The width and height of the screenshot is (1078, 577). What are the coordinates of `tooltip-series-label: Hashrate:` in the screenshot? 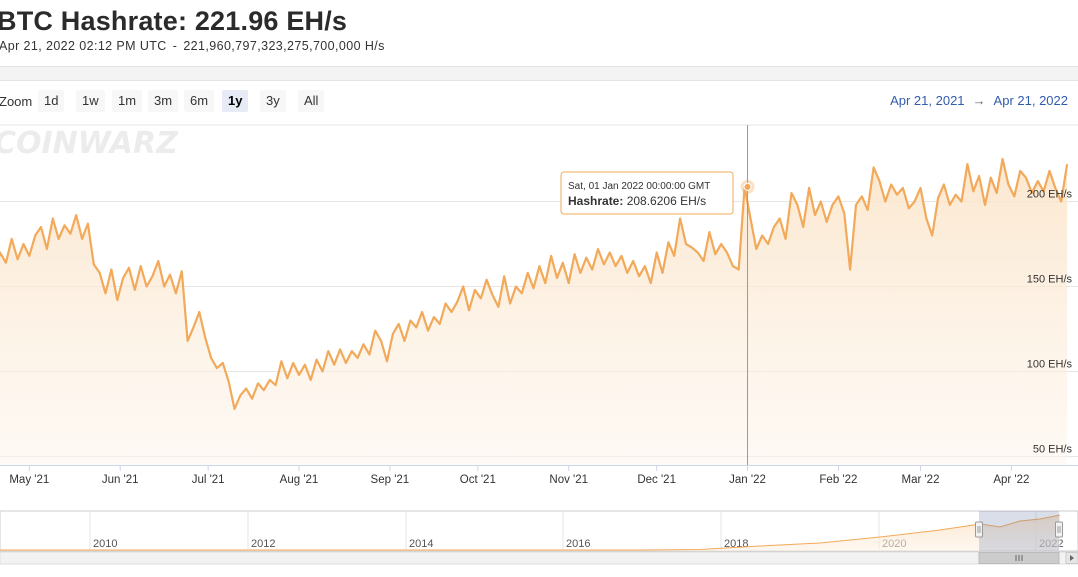 It's located at (595, 201).